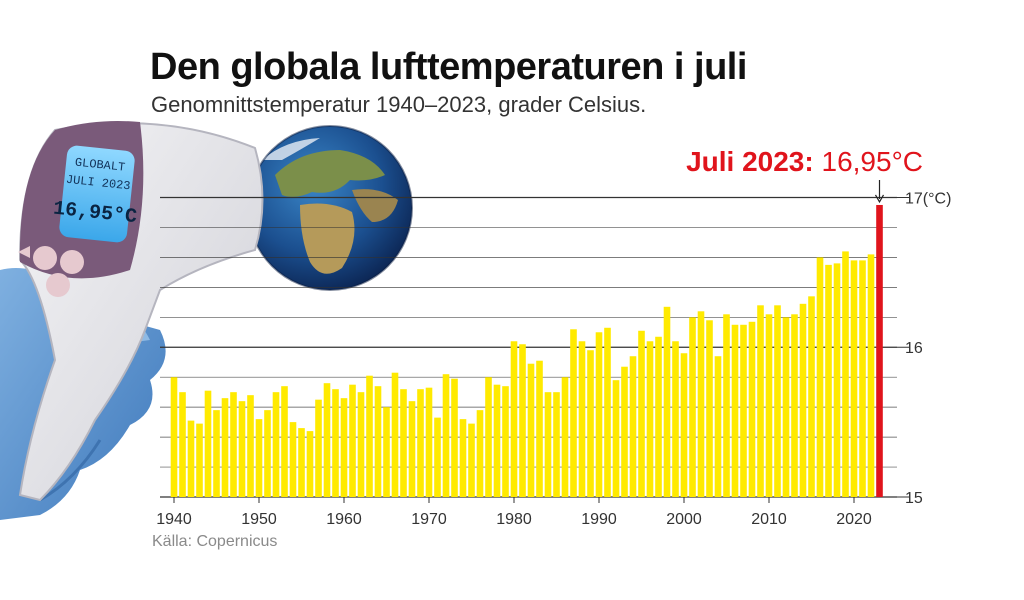 This screenshot has height=600, width=1024. I want to click on bar-2004, so click(718, 426).